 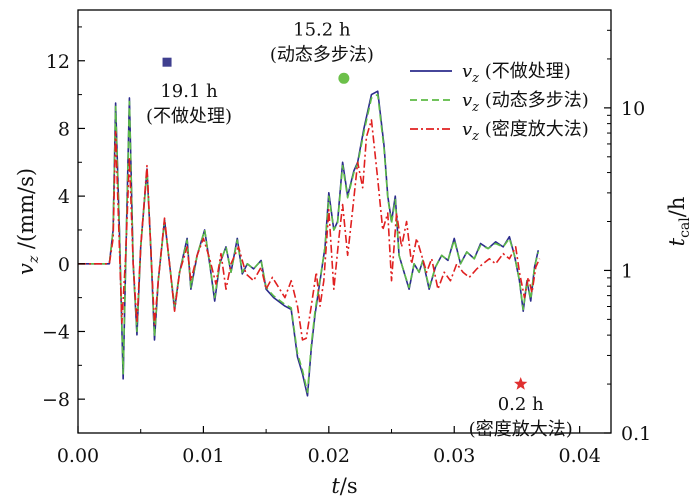 I want to click on y-tick-label: −4, so click(x=56, y=332).